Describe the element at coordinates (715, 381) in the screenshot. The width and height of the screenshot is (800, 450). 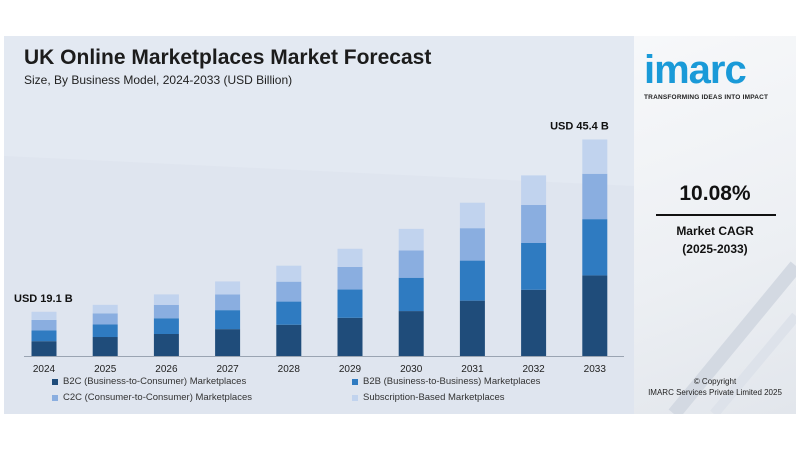
I see `copyright-line-1: © Copyright` at that location.